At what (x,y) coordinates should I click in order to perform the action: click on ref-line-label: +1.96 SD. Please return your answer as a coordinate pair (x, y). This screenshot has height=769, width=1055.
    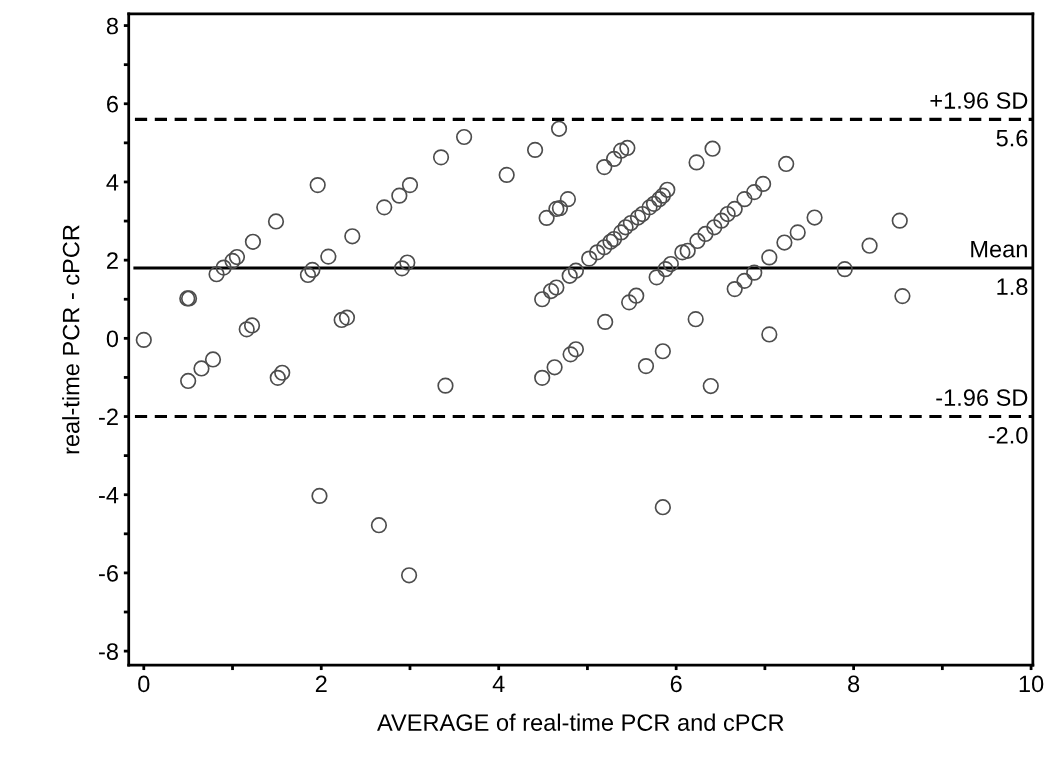
    Looking at the image, I should click on (979, 100).